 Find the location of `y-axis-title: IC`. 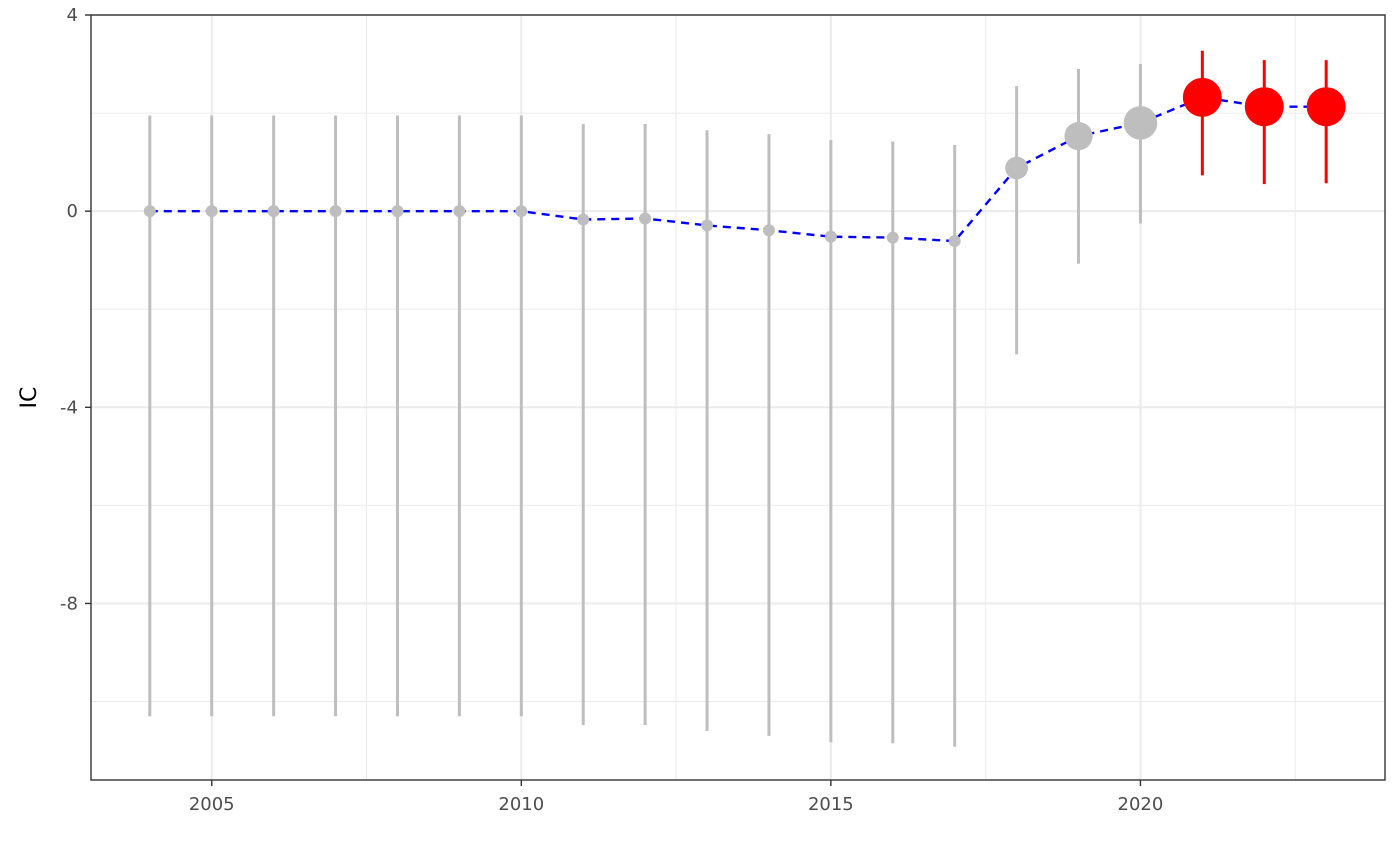

y-axis-title: IC is located at coordinates (29, 398).